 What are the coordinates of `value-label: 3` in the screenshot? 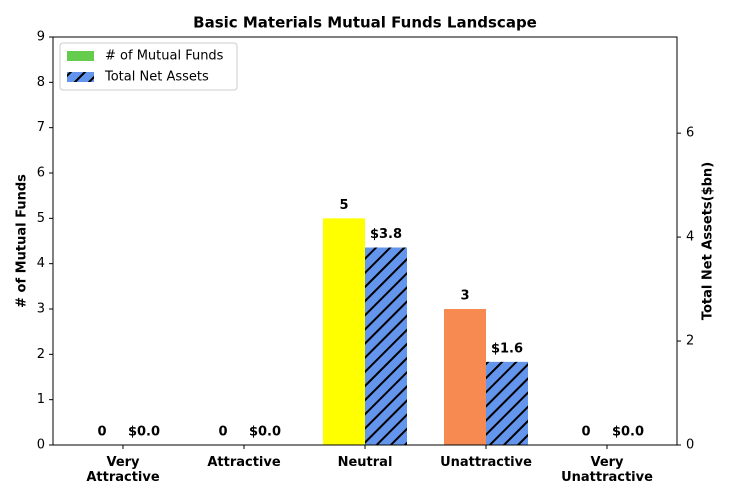 It's located at (464, 296).